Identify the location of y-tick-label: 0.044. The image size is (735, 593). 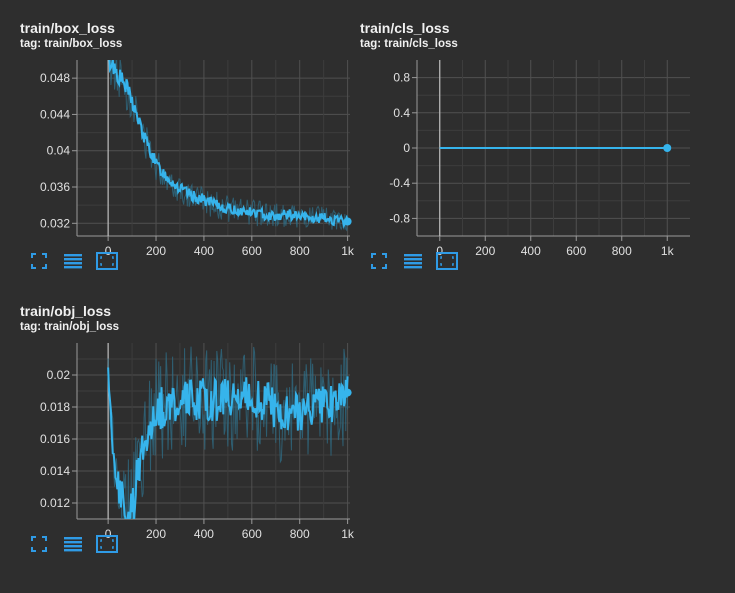
(55, 114).